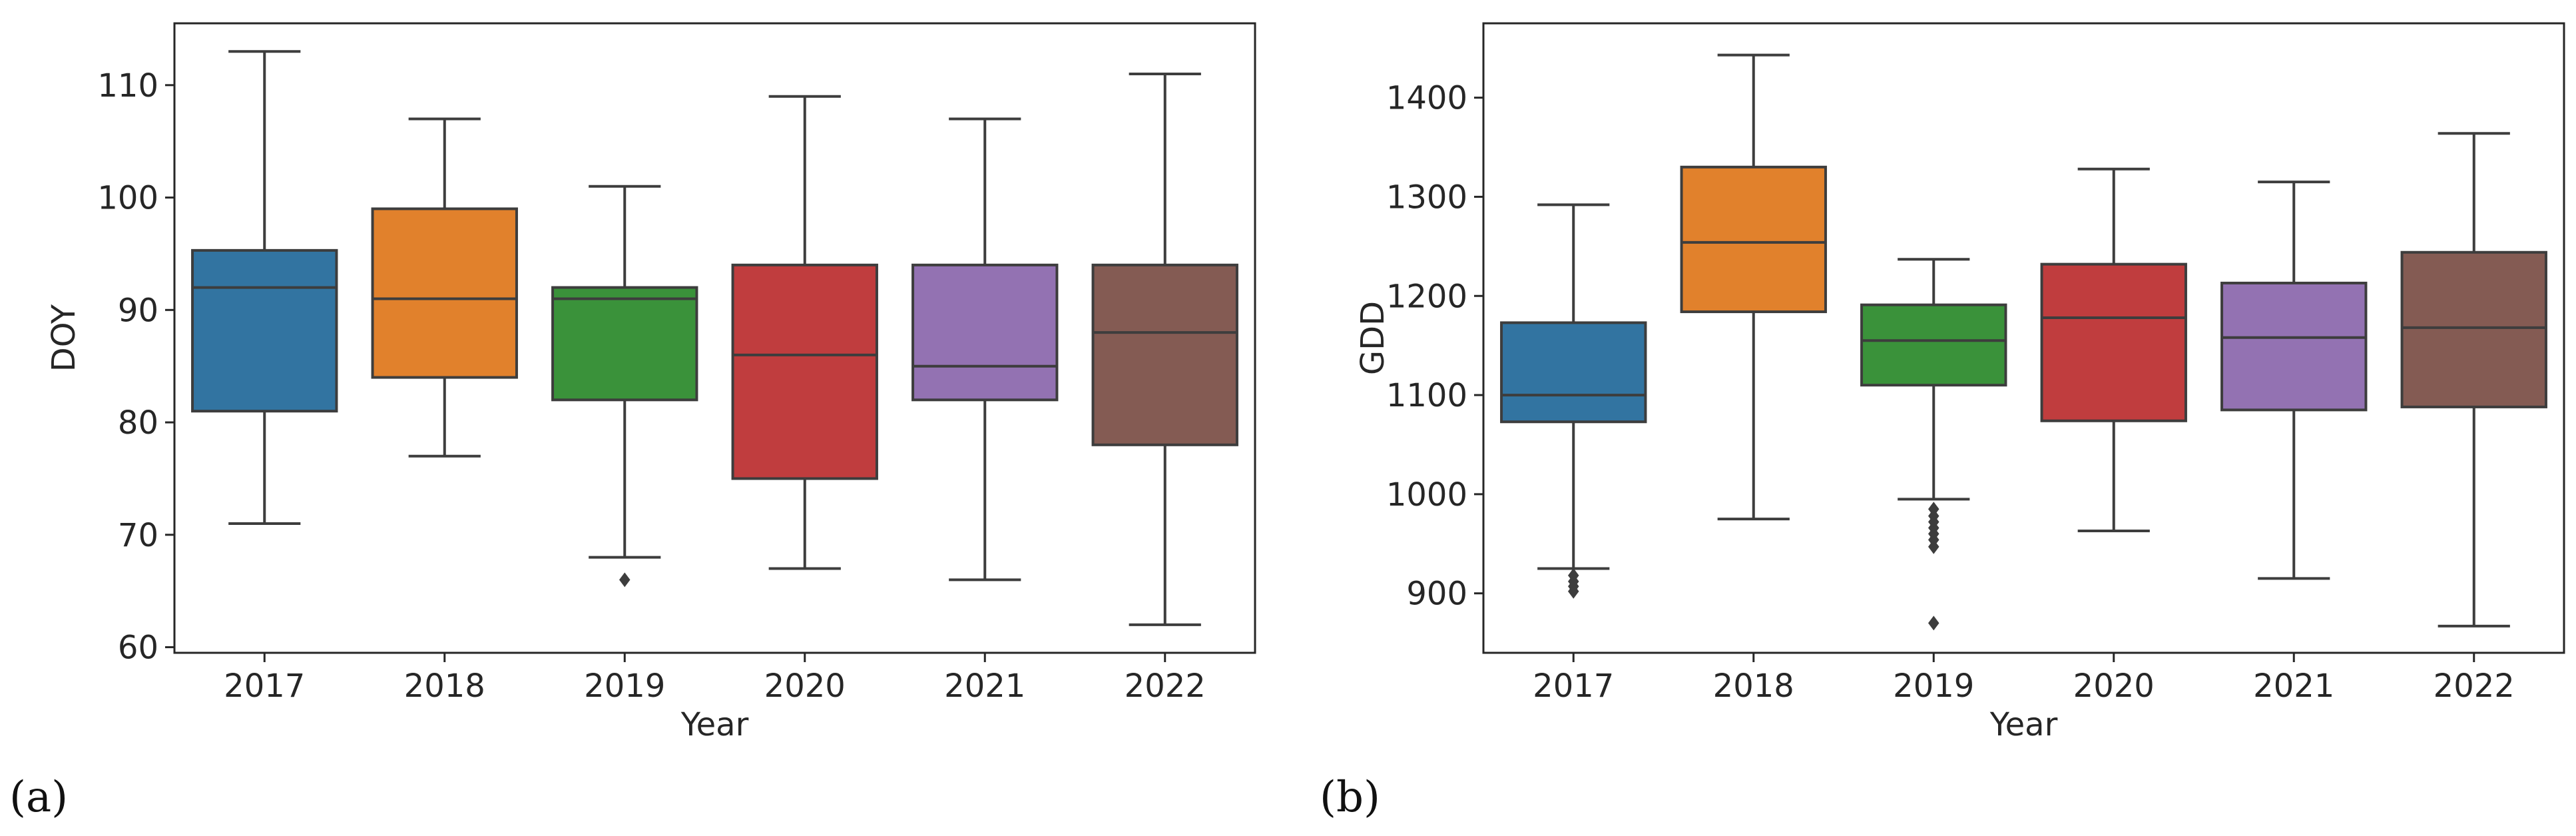 The height and width of the screenshot is (836, 2576). What do you see at coordinates (1427, 99) in the screenshot?
I see `y-tick-label: 1400` at bounding box center [1427, 99].